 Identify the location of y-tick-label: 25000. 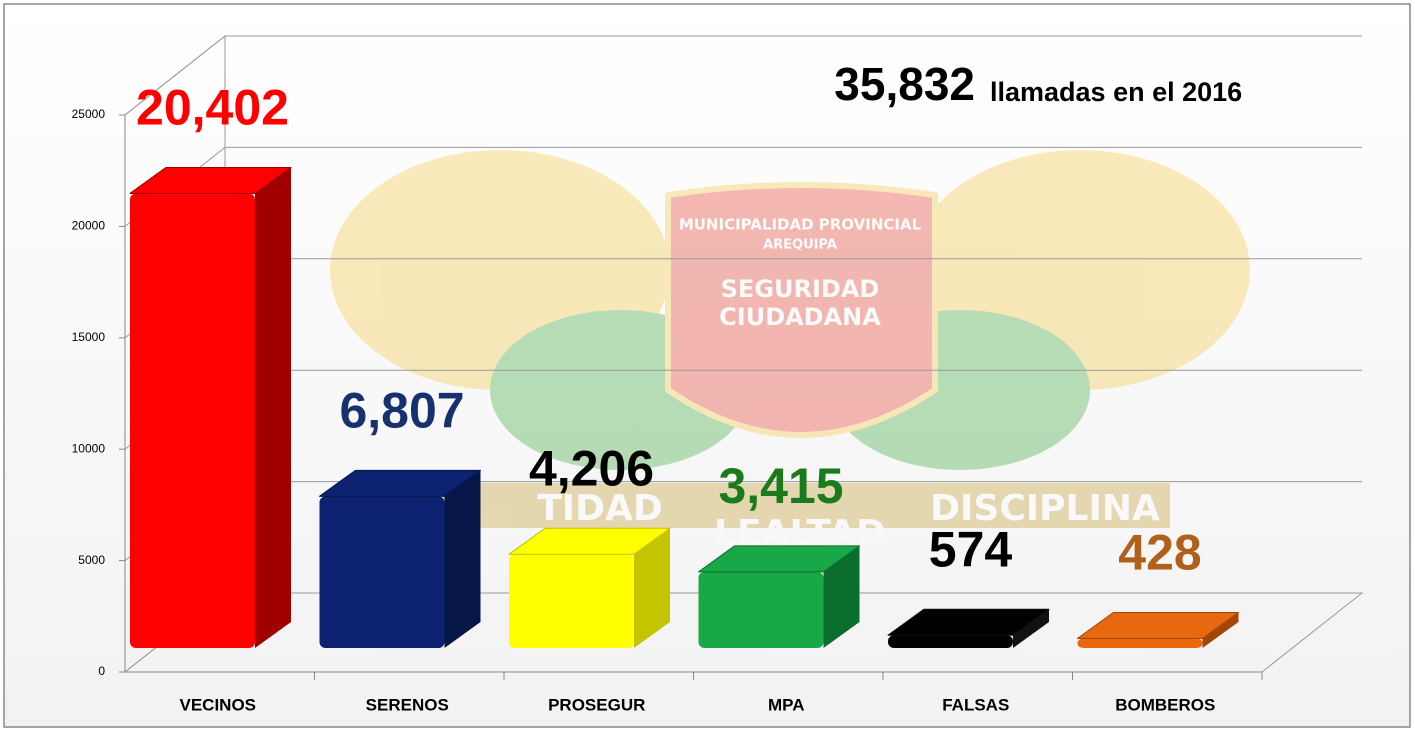
(89, 114).